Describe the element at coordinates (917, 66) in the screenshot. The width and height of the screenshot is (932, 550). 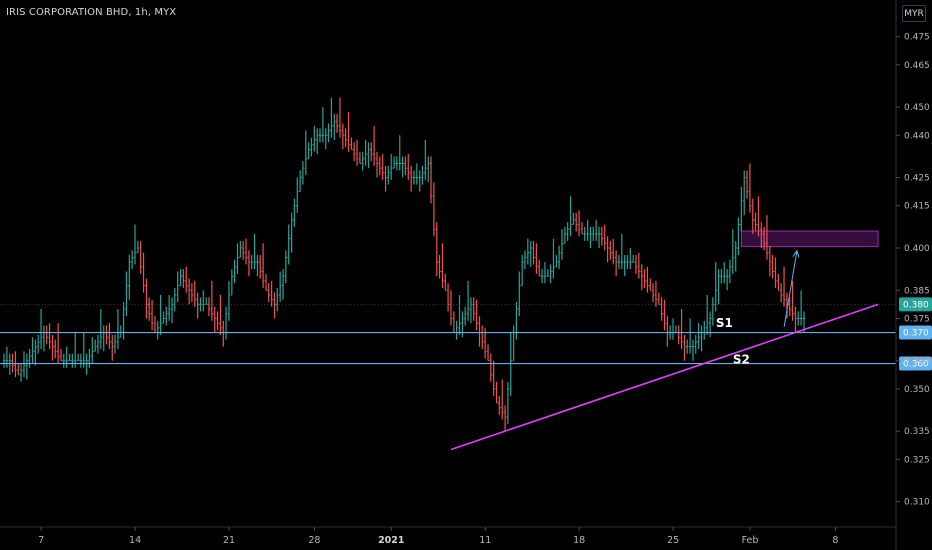
I see `y-tick-label: 0.465` at that location.